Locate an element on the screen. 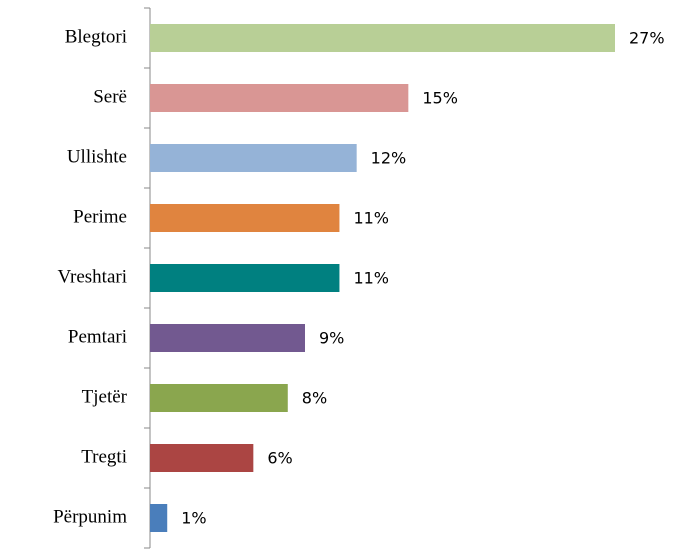  value-label: 1% is located at coordinates (193, 518).